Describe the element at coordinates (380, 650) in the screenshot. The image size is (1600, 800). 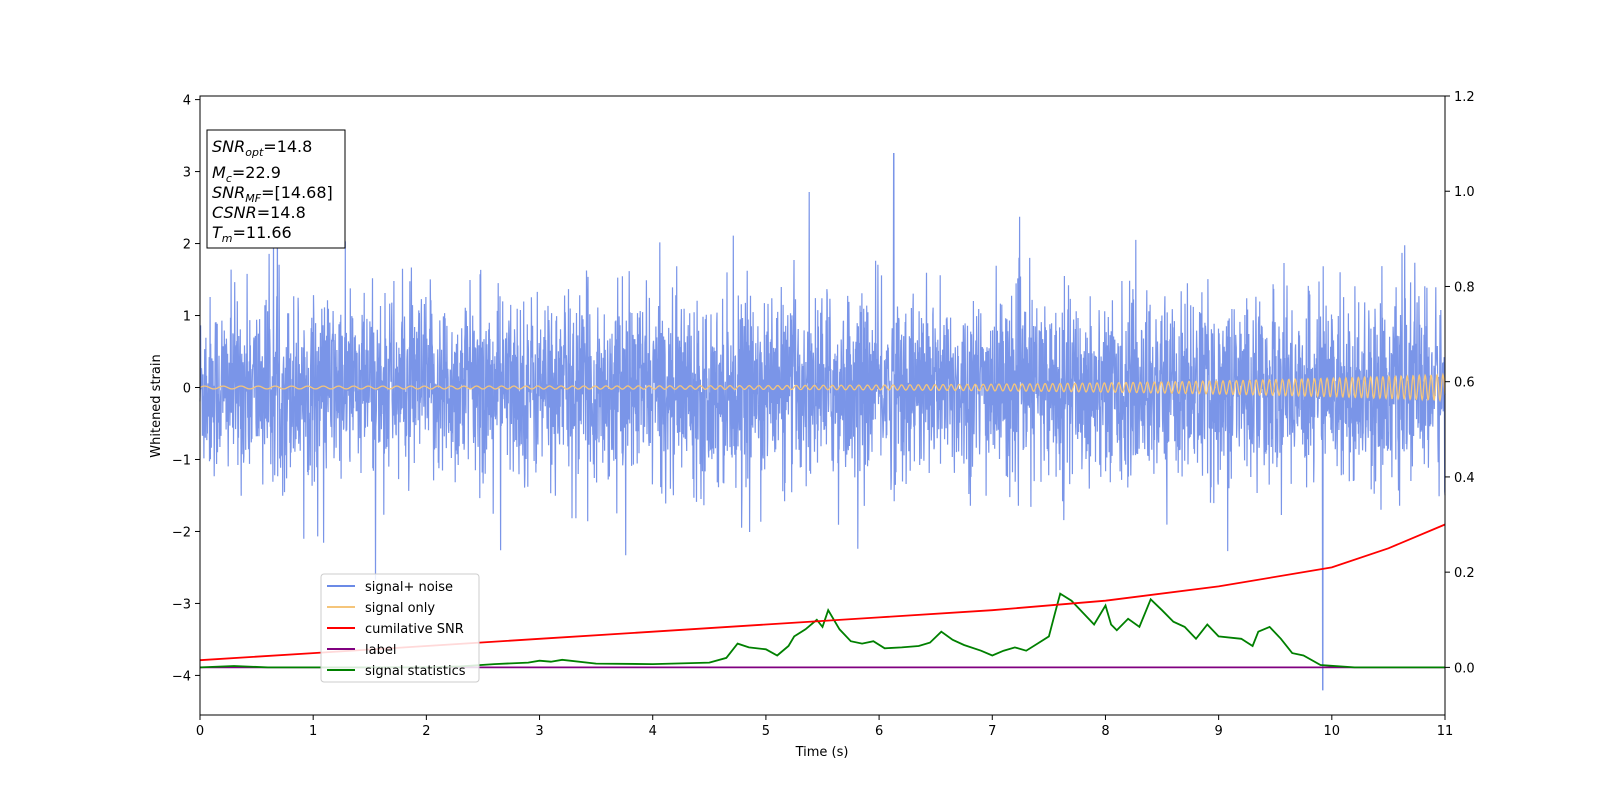
I see `legend-label: label` at that location.